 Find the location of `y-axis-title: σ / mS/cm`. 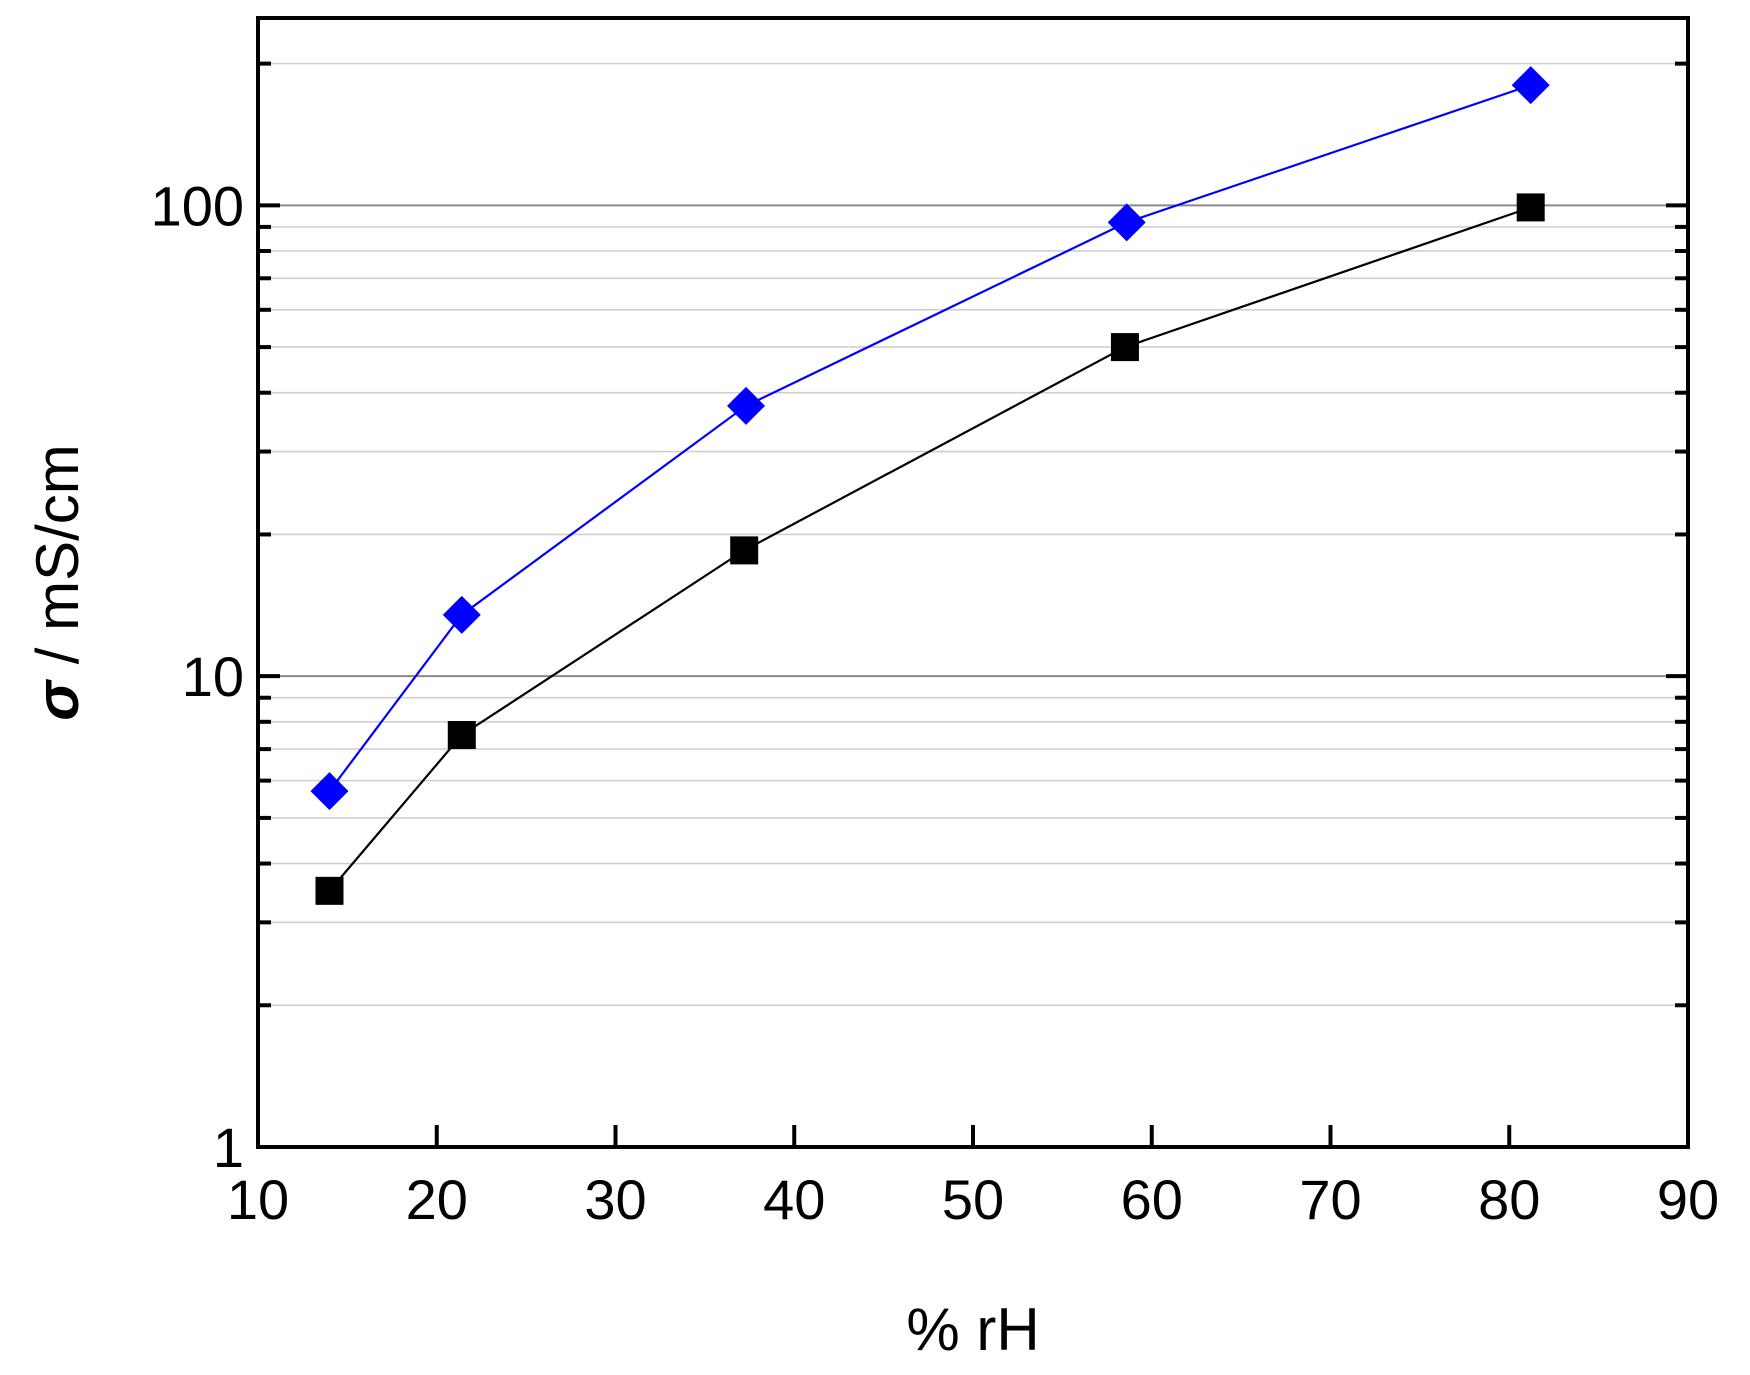

y-axis-title: σ / mS/cm is located at coordinates (57, 582).